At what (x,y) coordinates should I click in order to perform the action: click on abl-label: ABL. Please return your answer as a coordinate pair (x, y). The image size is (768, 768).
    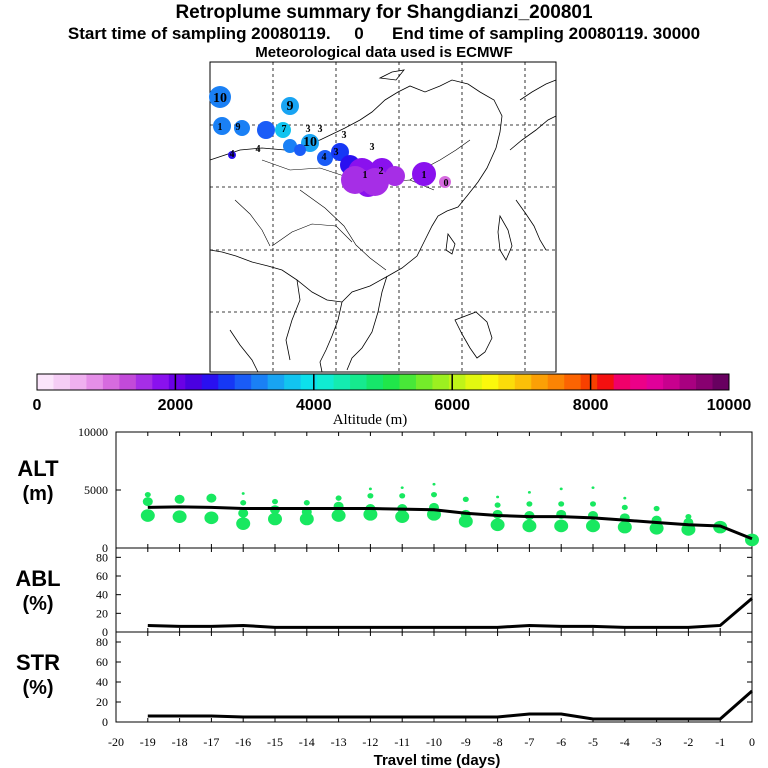
    Looking at the image, I should click on (37, 578).